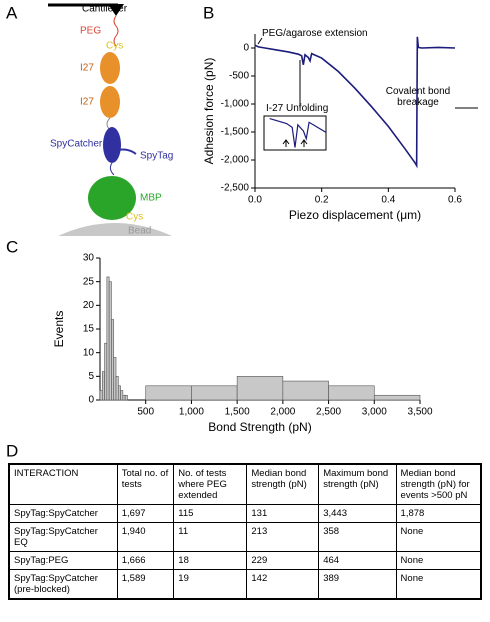 The height and width of the screenshot is (622, 490). Describe the element at coordinates (112, 169) in the screenshot. I see `linker` at that location.